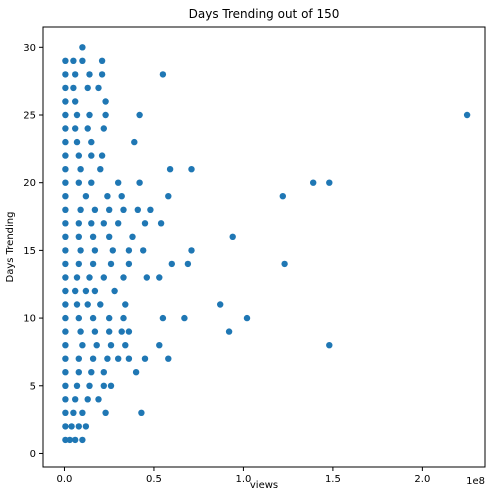 This screenshot has height=500, width=494. Describe the element at coordinates (65, 479) in the screenshot. I see `x-tick-label: 0.0` at that location.